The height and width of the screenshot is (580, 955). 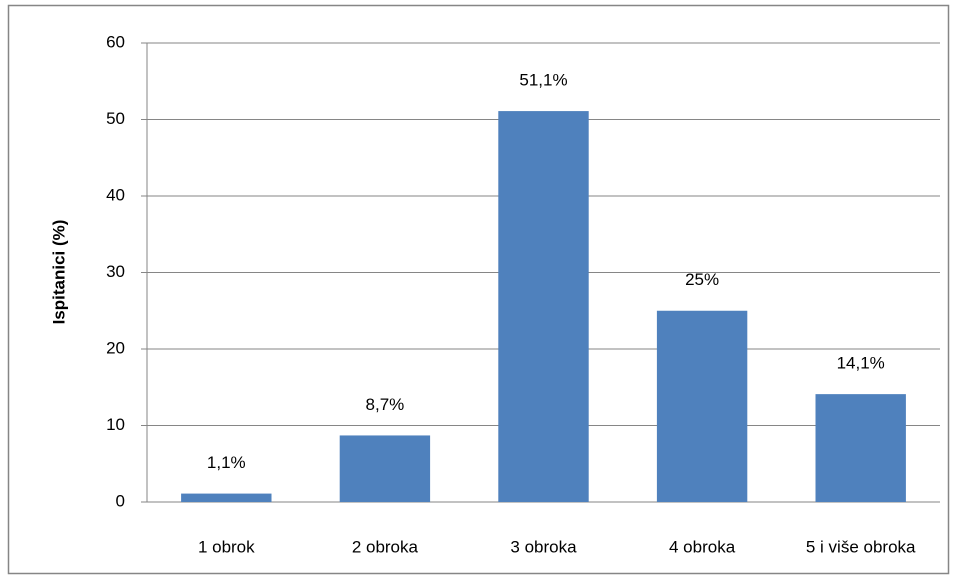 What do you see at coordinates (385, 404) in the screenshot?
I see `data-label: 8,7%` at bounding box center [385, 404].